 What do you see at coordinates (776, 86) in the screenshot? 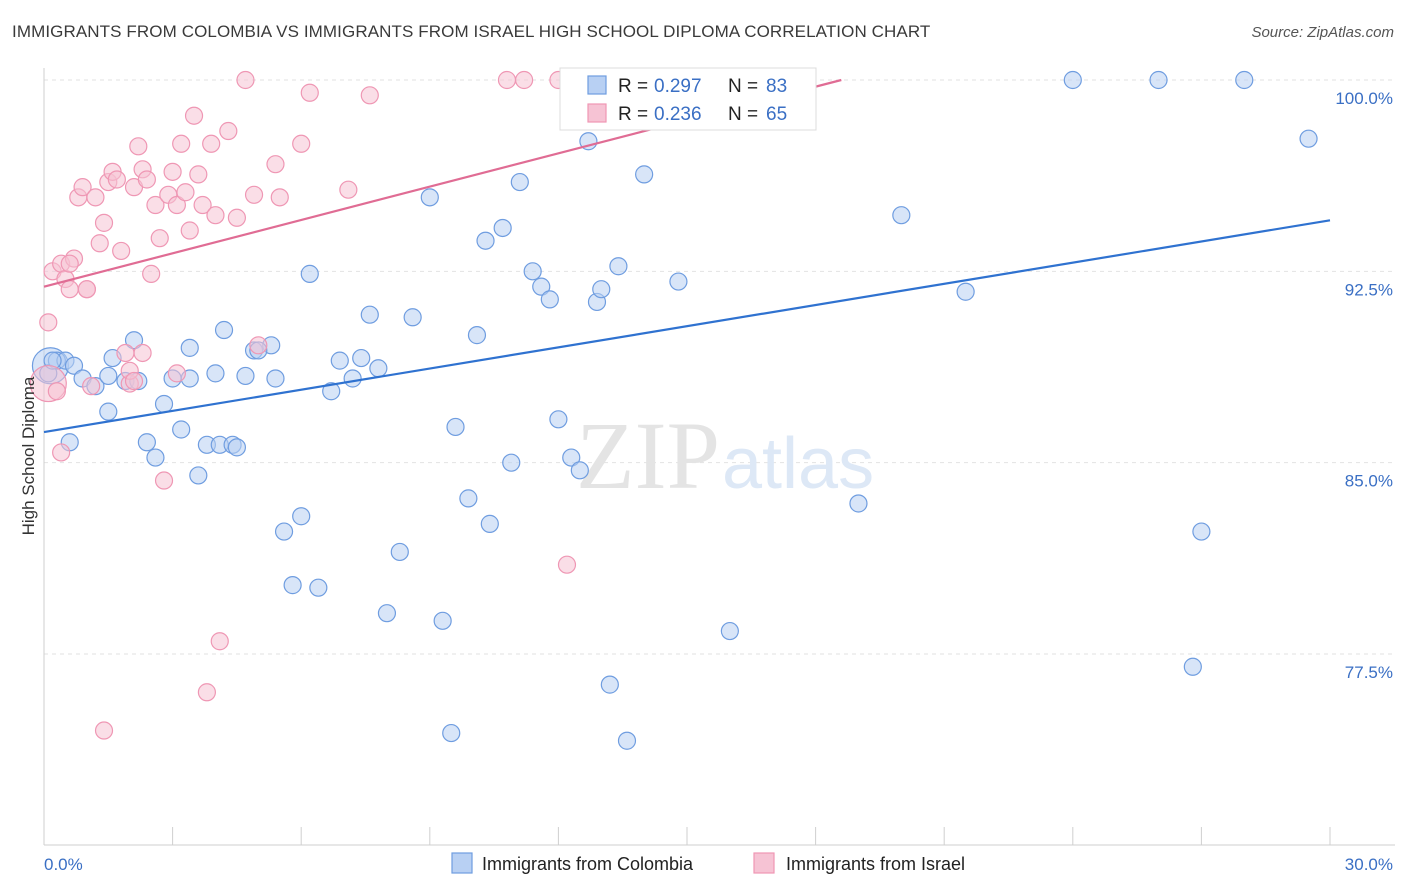
I see `legend-n-value-colombia: 83` at bounding box center [776, 86].